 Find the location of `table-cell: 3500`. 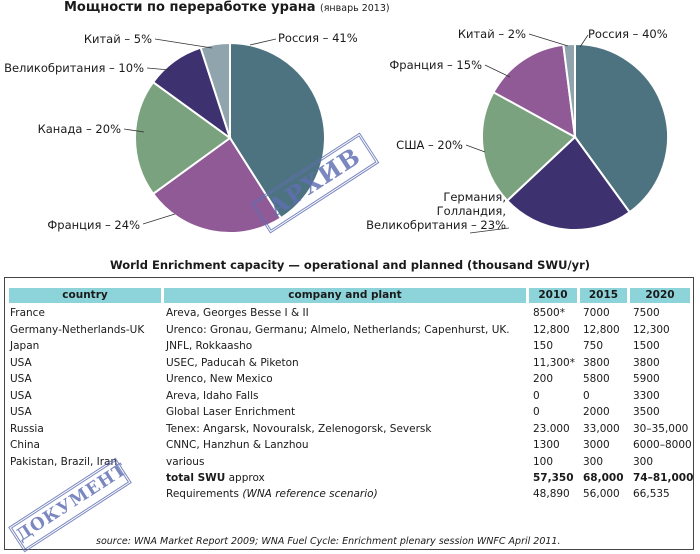

table-cell: 3500 is located at coordinates (646, 412).